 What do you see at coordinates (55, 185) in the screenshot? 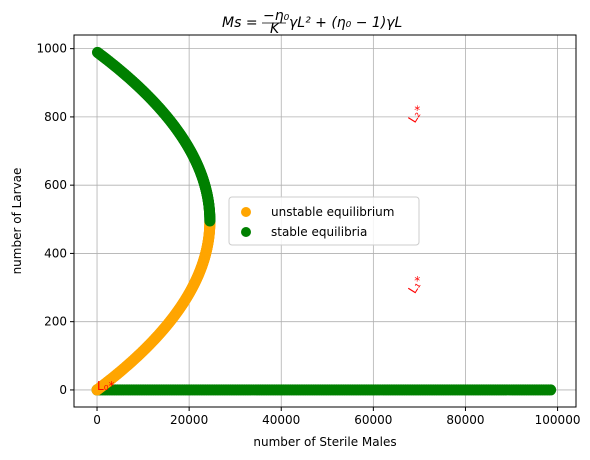
I see `y-tick-label: 600` at bounding box center [55, 185].